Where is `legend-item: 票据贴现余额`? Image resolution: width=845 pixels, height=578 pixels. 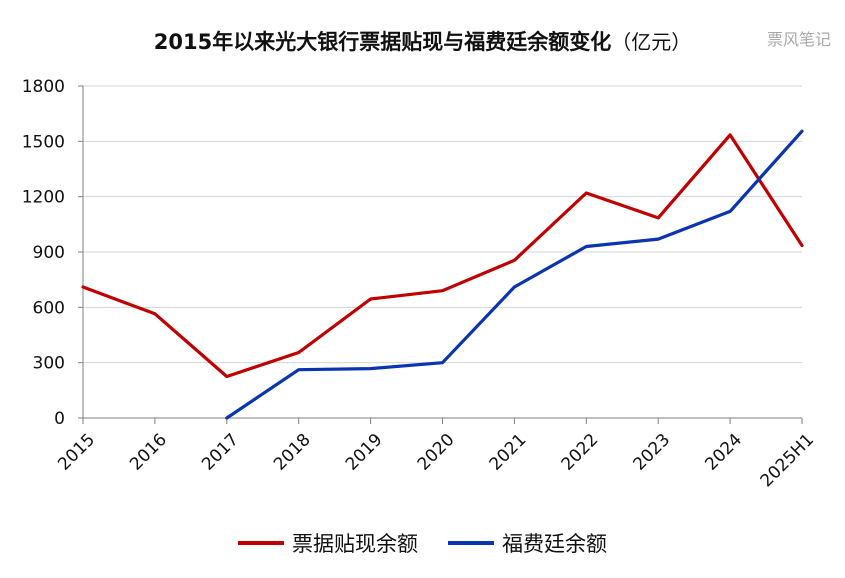 legend-item: 票据贴现余额 is located at coordinates (328, 543).